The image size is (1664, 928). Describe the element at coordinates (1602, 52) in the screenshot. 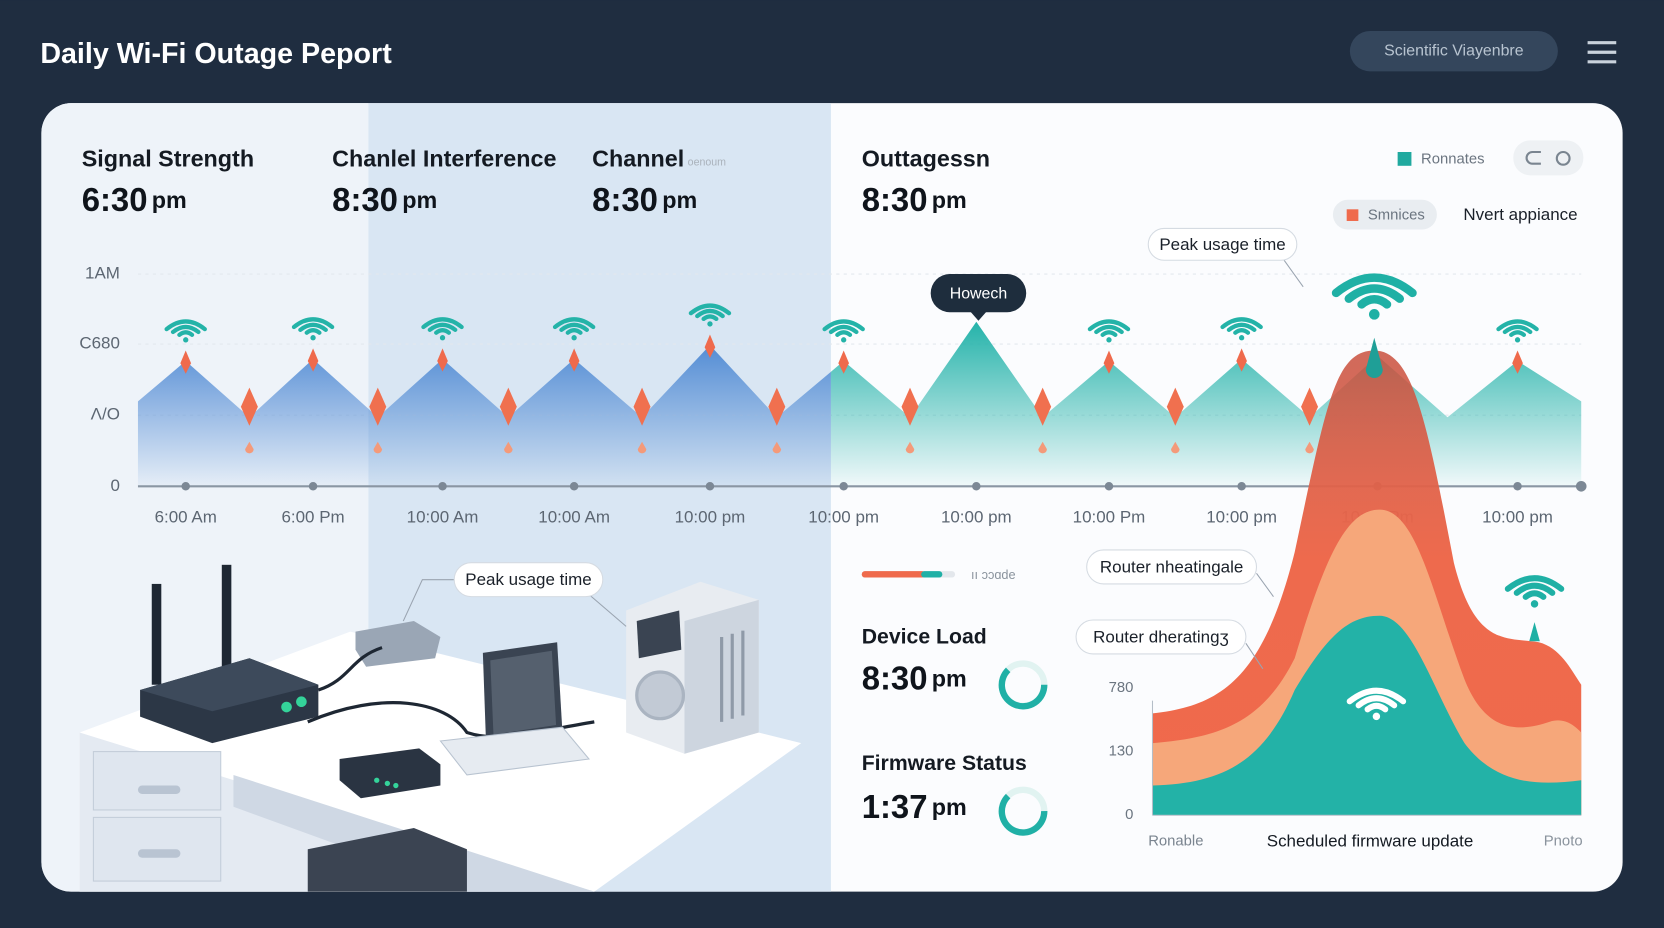

I see `menu-icon` at that location.